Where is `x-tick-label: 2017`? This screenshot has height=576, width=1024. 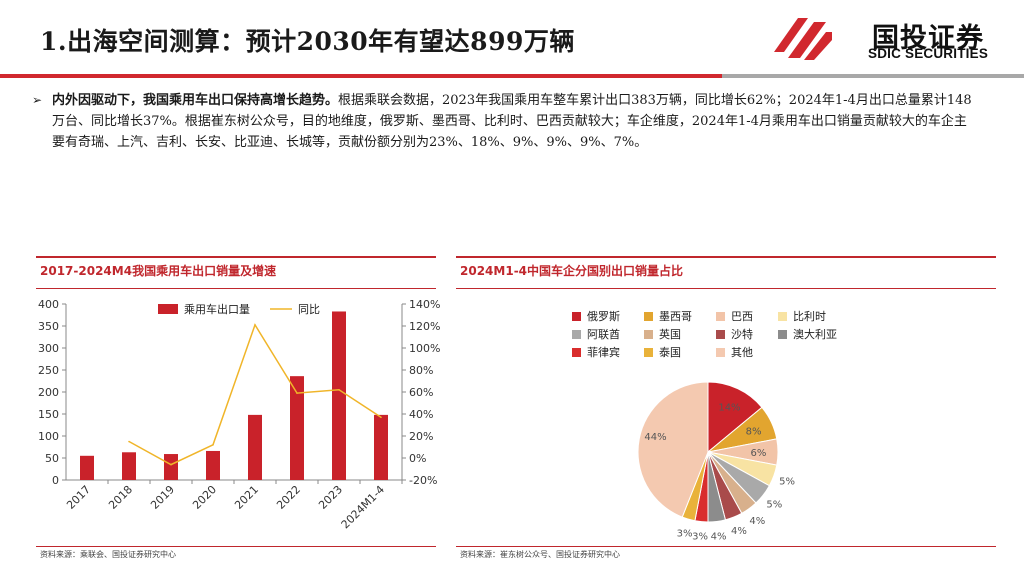 x-tick-label: 2017 is located at coordinates (78, 497).